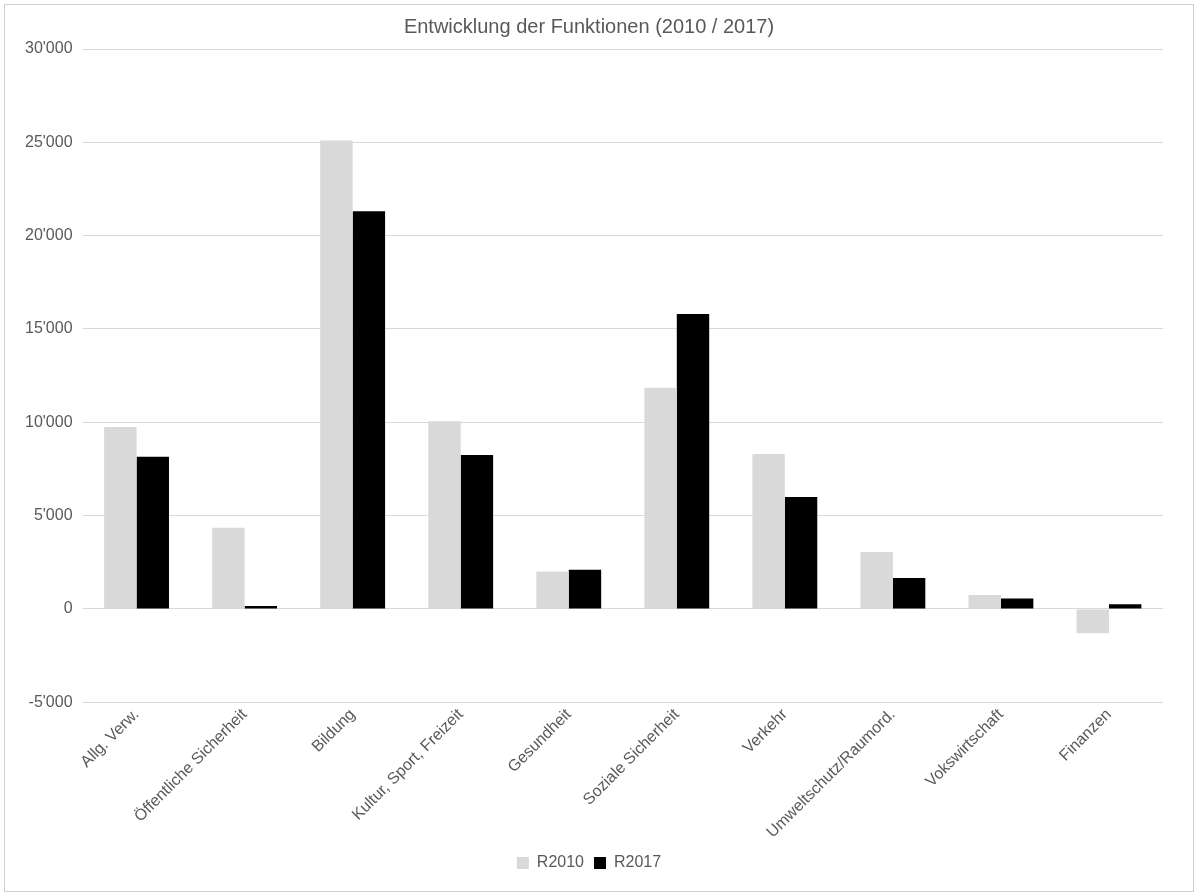 The width and height of the screenshot is (1198, 896). What do you see at coordinates (49, 48) in the screenshot?
I see `y-tick-label: 30'000` at bounding box center [49, 48].